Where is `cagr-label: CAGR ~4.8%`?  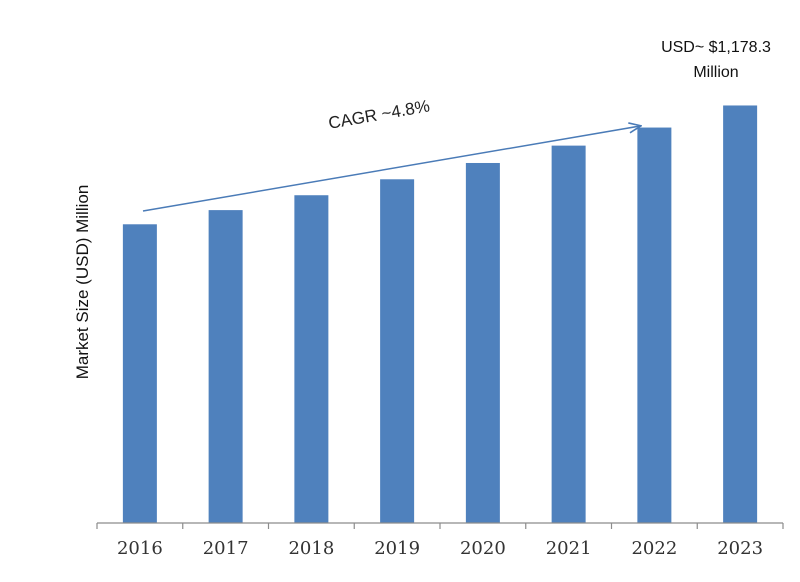 cagr-label: CAGR ~4.8% is located at coordinates (379, 114).